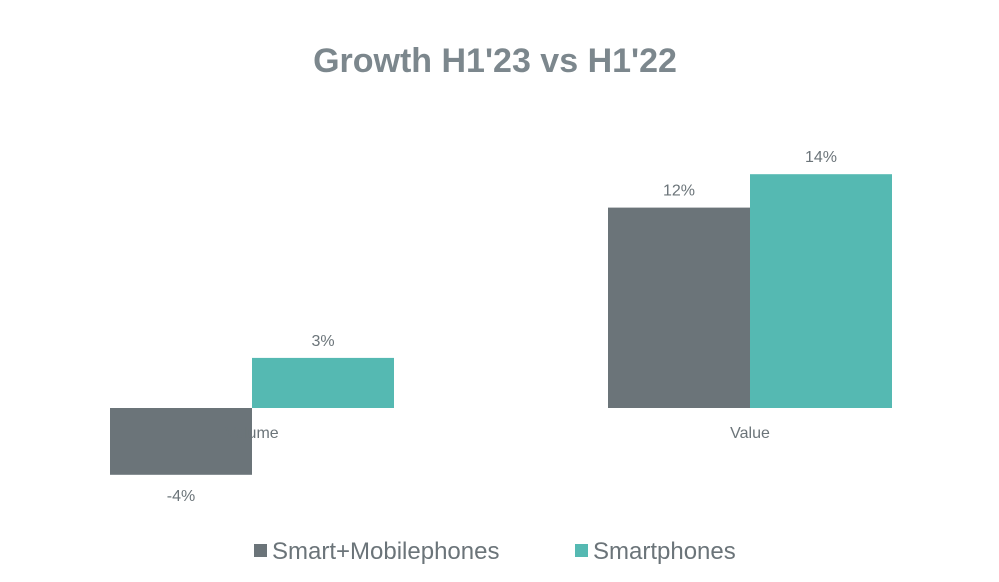 The width and height of the screenshot is (999, 582). What do you see at coordinates (679, 191) in the screenshot?
I see `data-label: 12%` at bounding box center [679, 191].